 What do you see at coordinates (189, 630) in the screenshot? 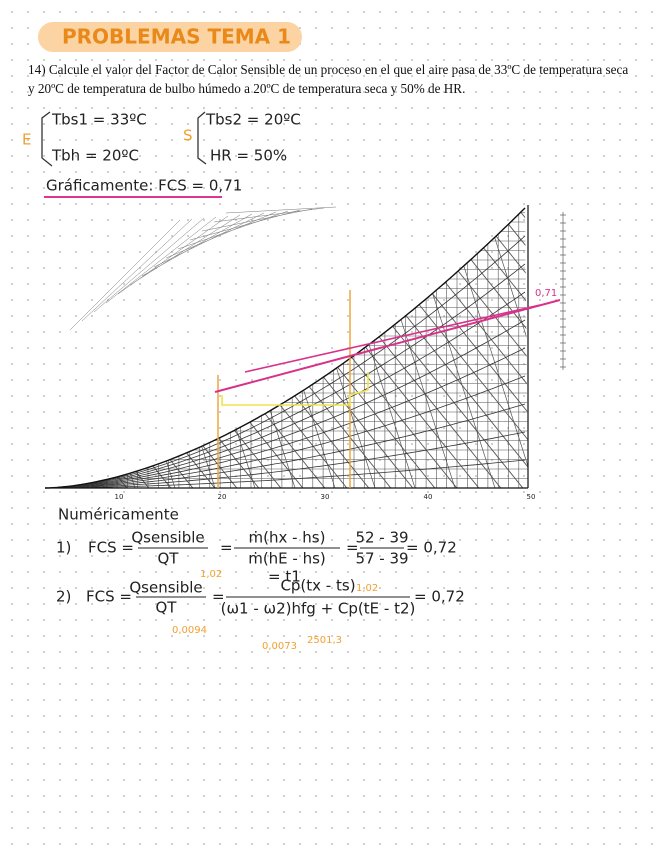
I see `annotation: 0,0094` at bounding box center [189, 630].